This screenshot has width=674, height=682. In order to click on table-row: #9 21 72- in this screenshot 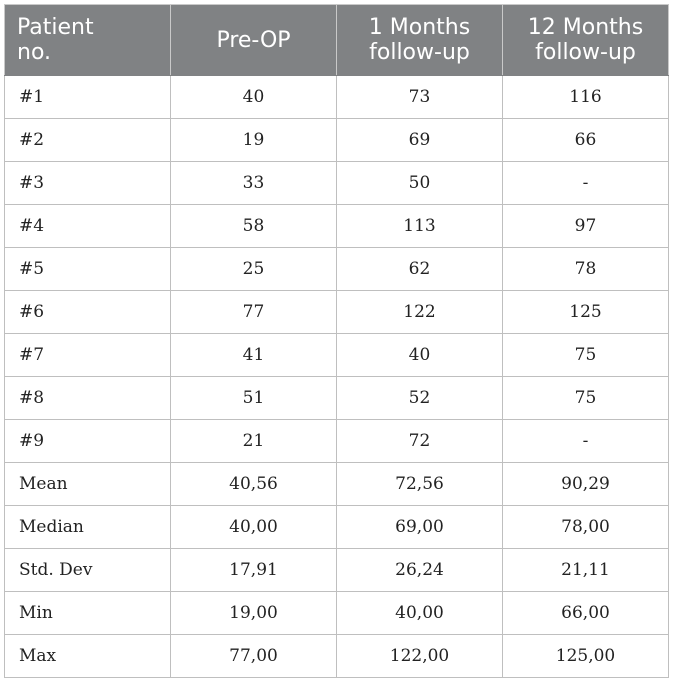, I will do `click(336, 441)`.